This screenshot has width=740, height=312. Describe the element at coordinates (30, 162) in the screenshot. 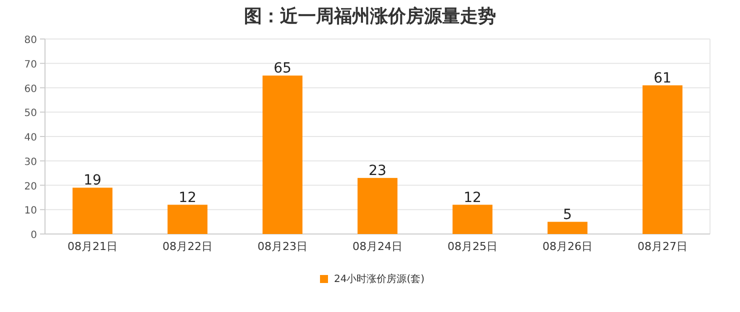

I see `y-tick-label: 30` at that location.